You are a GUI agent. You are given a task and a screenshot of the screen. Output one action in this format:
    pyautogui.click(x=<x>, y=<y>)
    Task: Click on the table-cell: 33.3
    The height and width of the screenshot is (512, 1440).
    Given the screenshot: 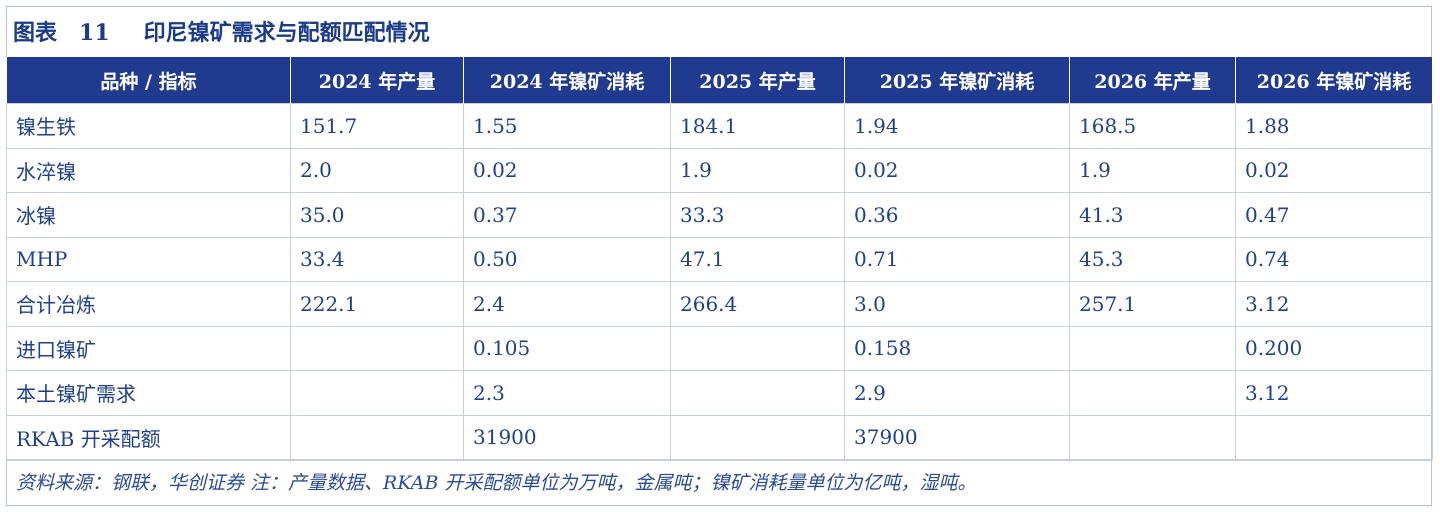 What is the action you would take?
    pyautogui.click(x=757, y=215)
    